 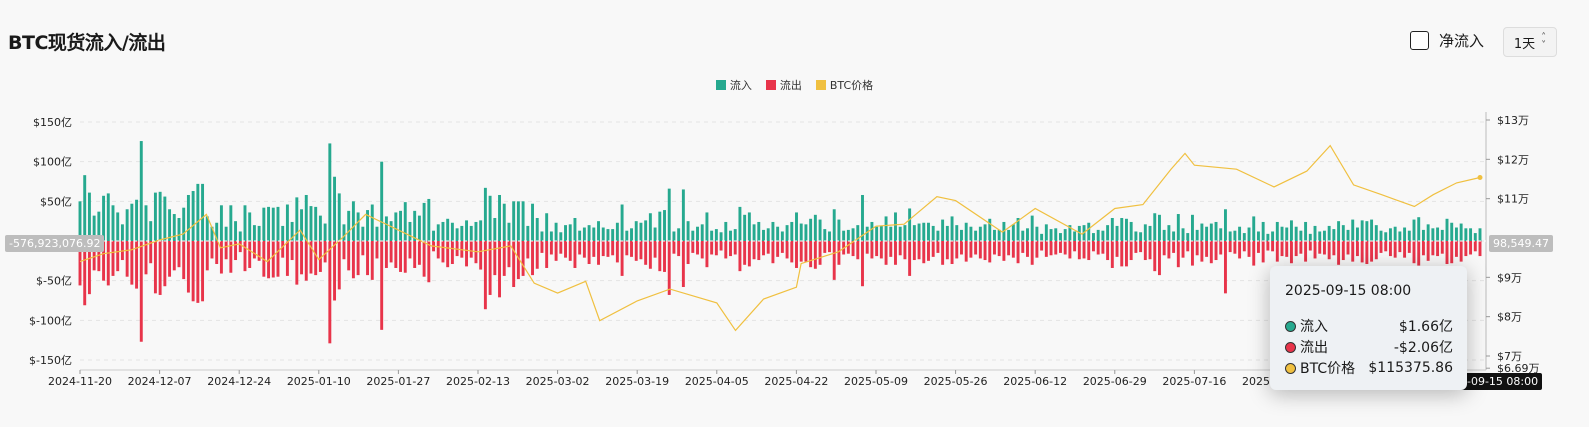 What do you see at coordinates (844, 85) in the screenshot?
I see `legend-item-price: BTC价格` at bounding box center [844, 85].